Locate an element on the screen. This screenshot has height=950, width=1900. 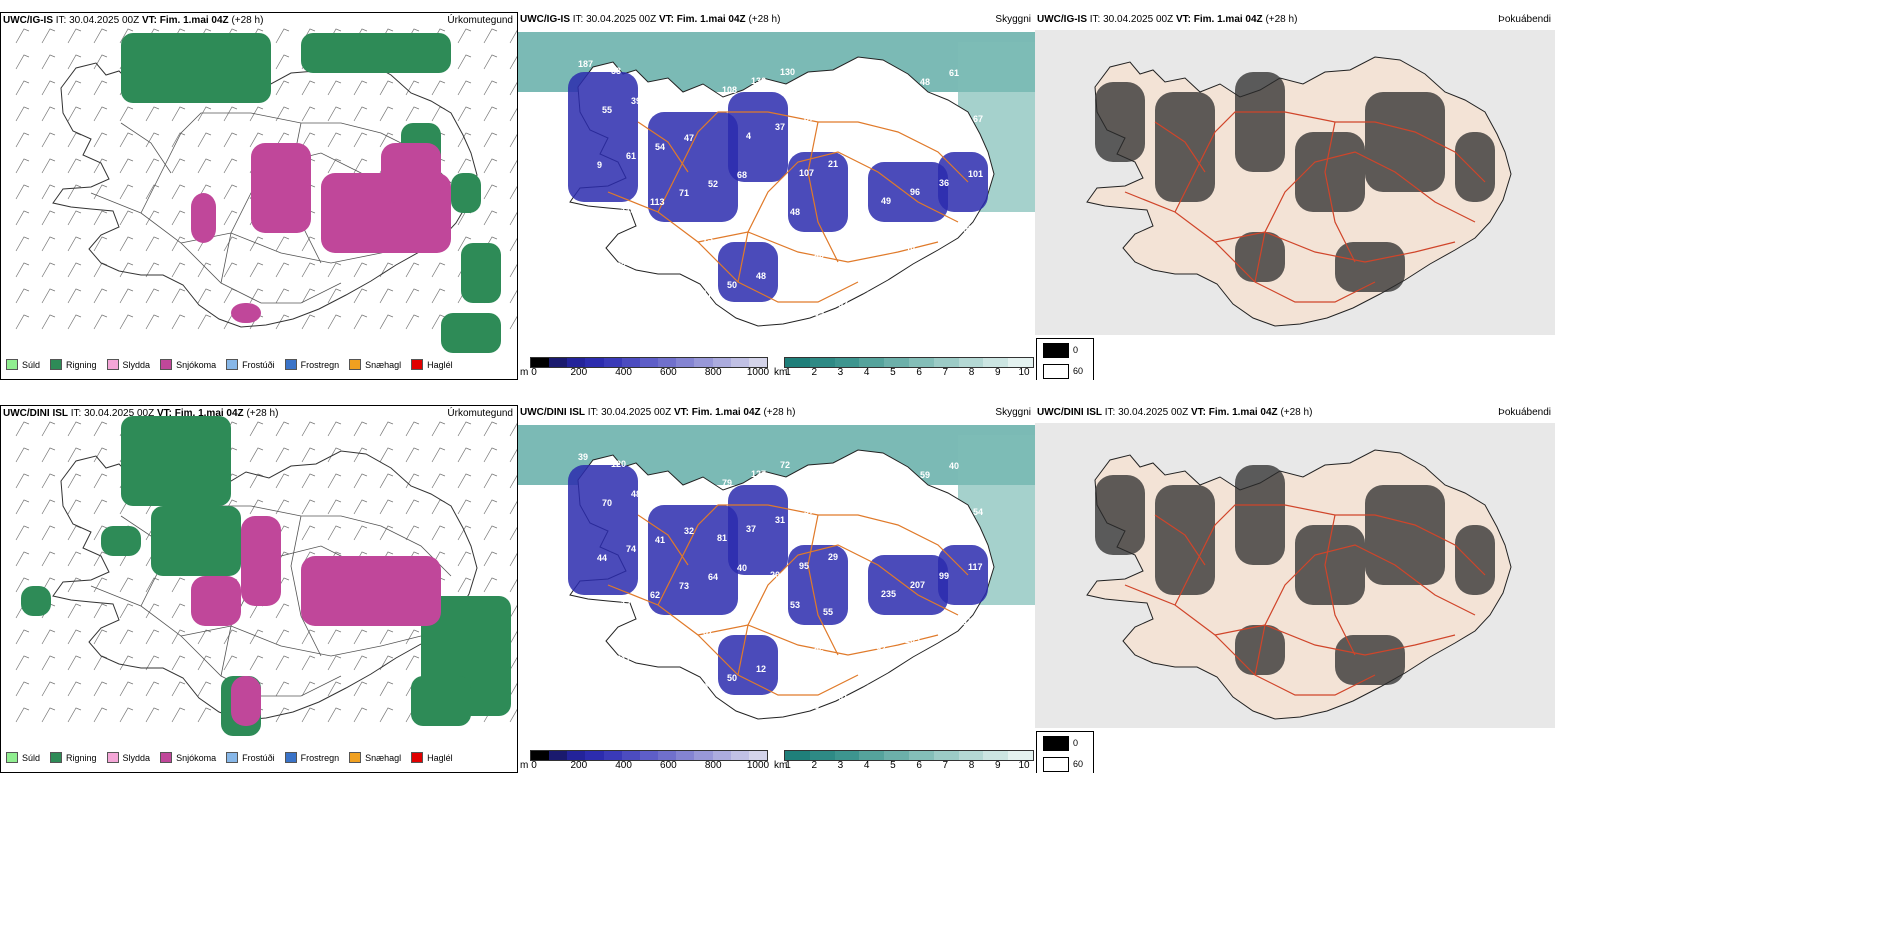
snow-area is located at coordinates (261, 561).